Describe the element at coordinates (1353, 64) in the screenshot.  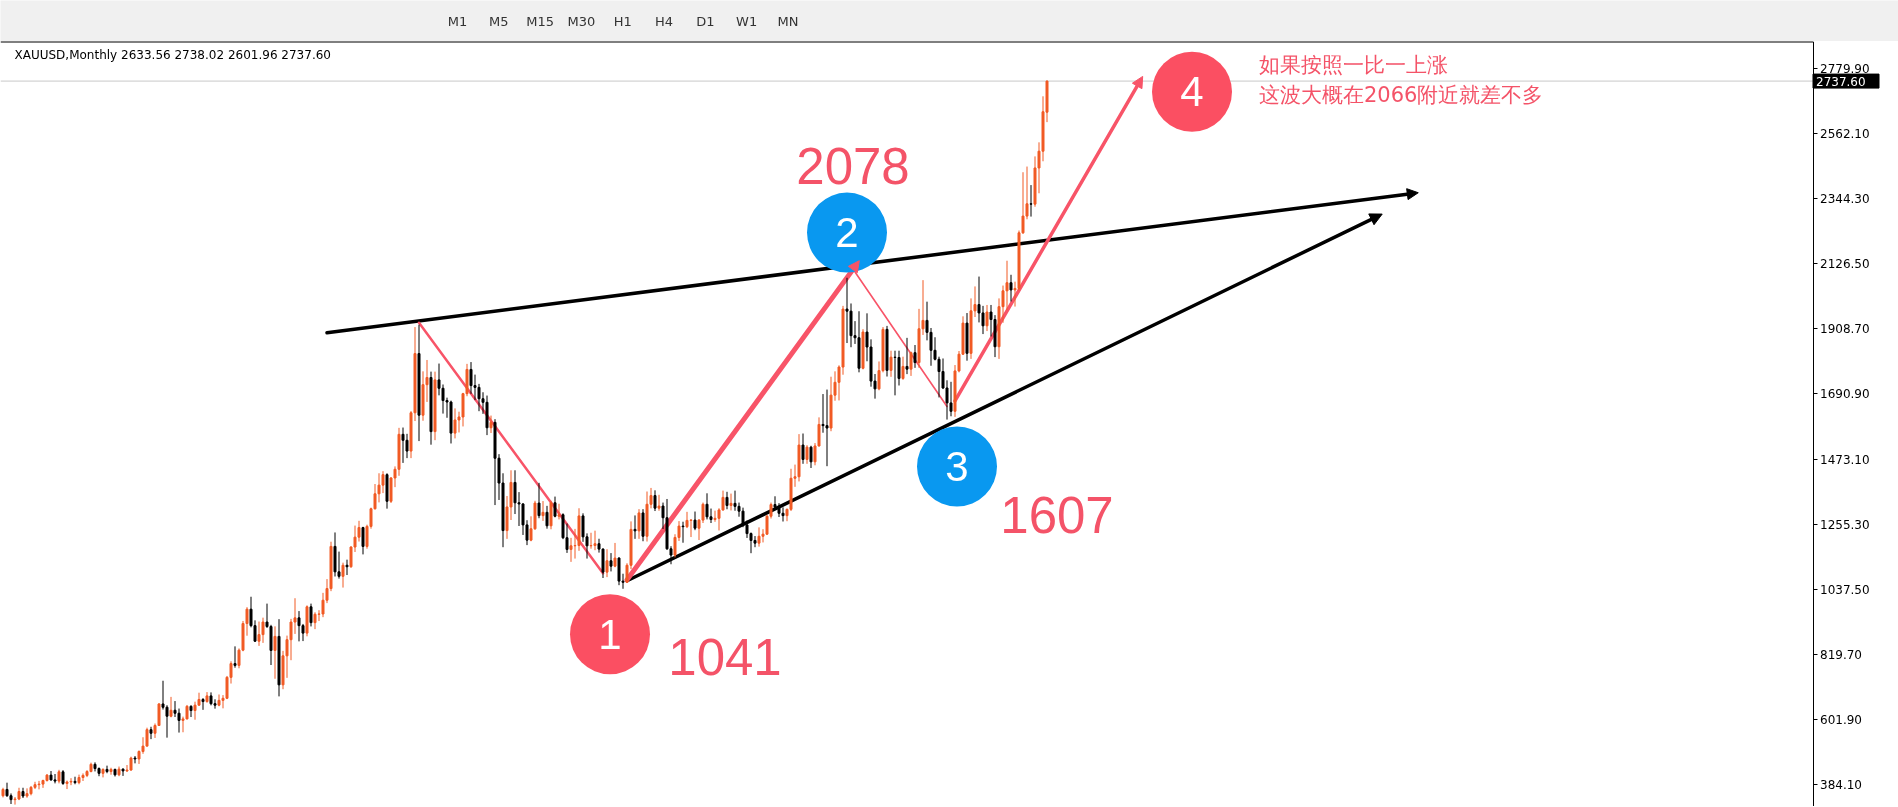
I see `annotation: 如果按照一比一上涨` at that location.